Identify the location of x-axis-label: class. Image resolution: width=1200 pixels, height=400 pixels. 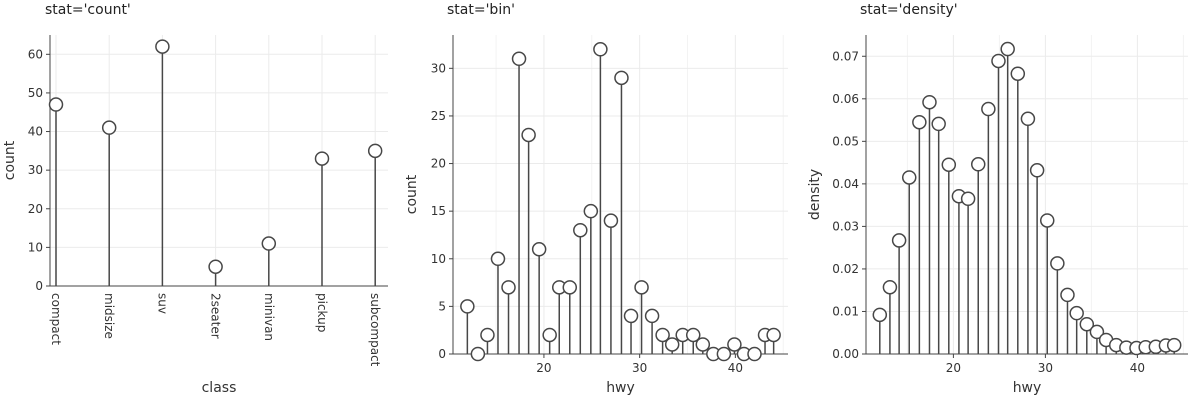
(219, 388).